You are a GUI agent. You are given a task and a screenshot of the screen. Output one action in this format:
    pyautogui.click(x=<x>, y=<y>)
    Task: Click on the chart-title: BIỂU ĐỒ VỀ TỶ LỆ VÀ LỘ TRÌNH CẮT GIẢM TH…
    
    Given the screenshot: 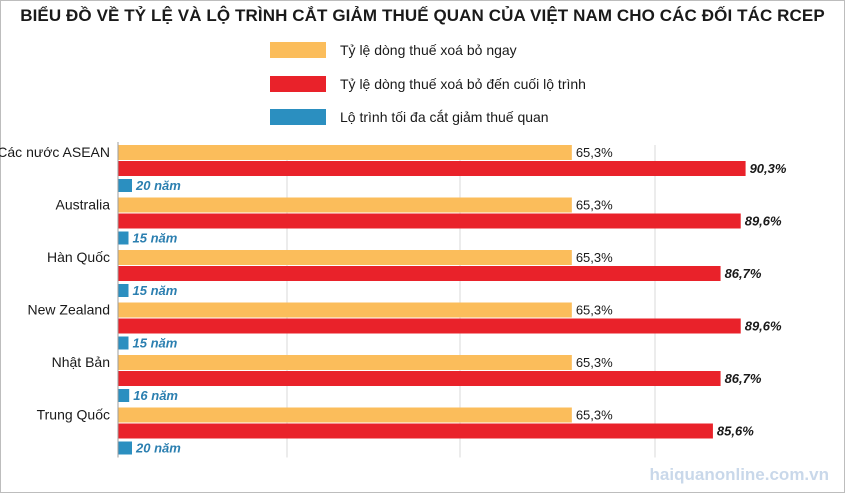 What is the action you would take?
    pyautogui.click(x=422, y=15)
    